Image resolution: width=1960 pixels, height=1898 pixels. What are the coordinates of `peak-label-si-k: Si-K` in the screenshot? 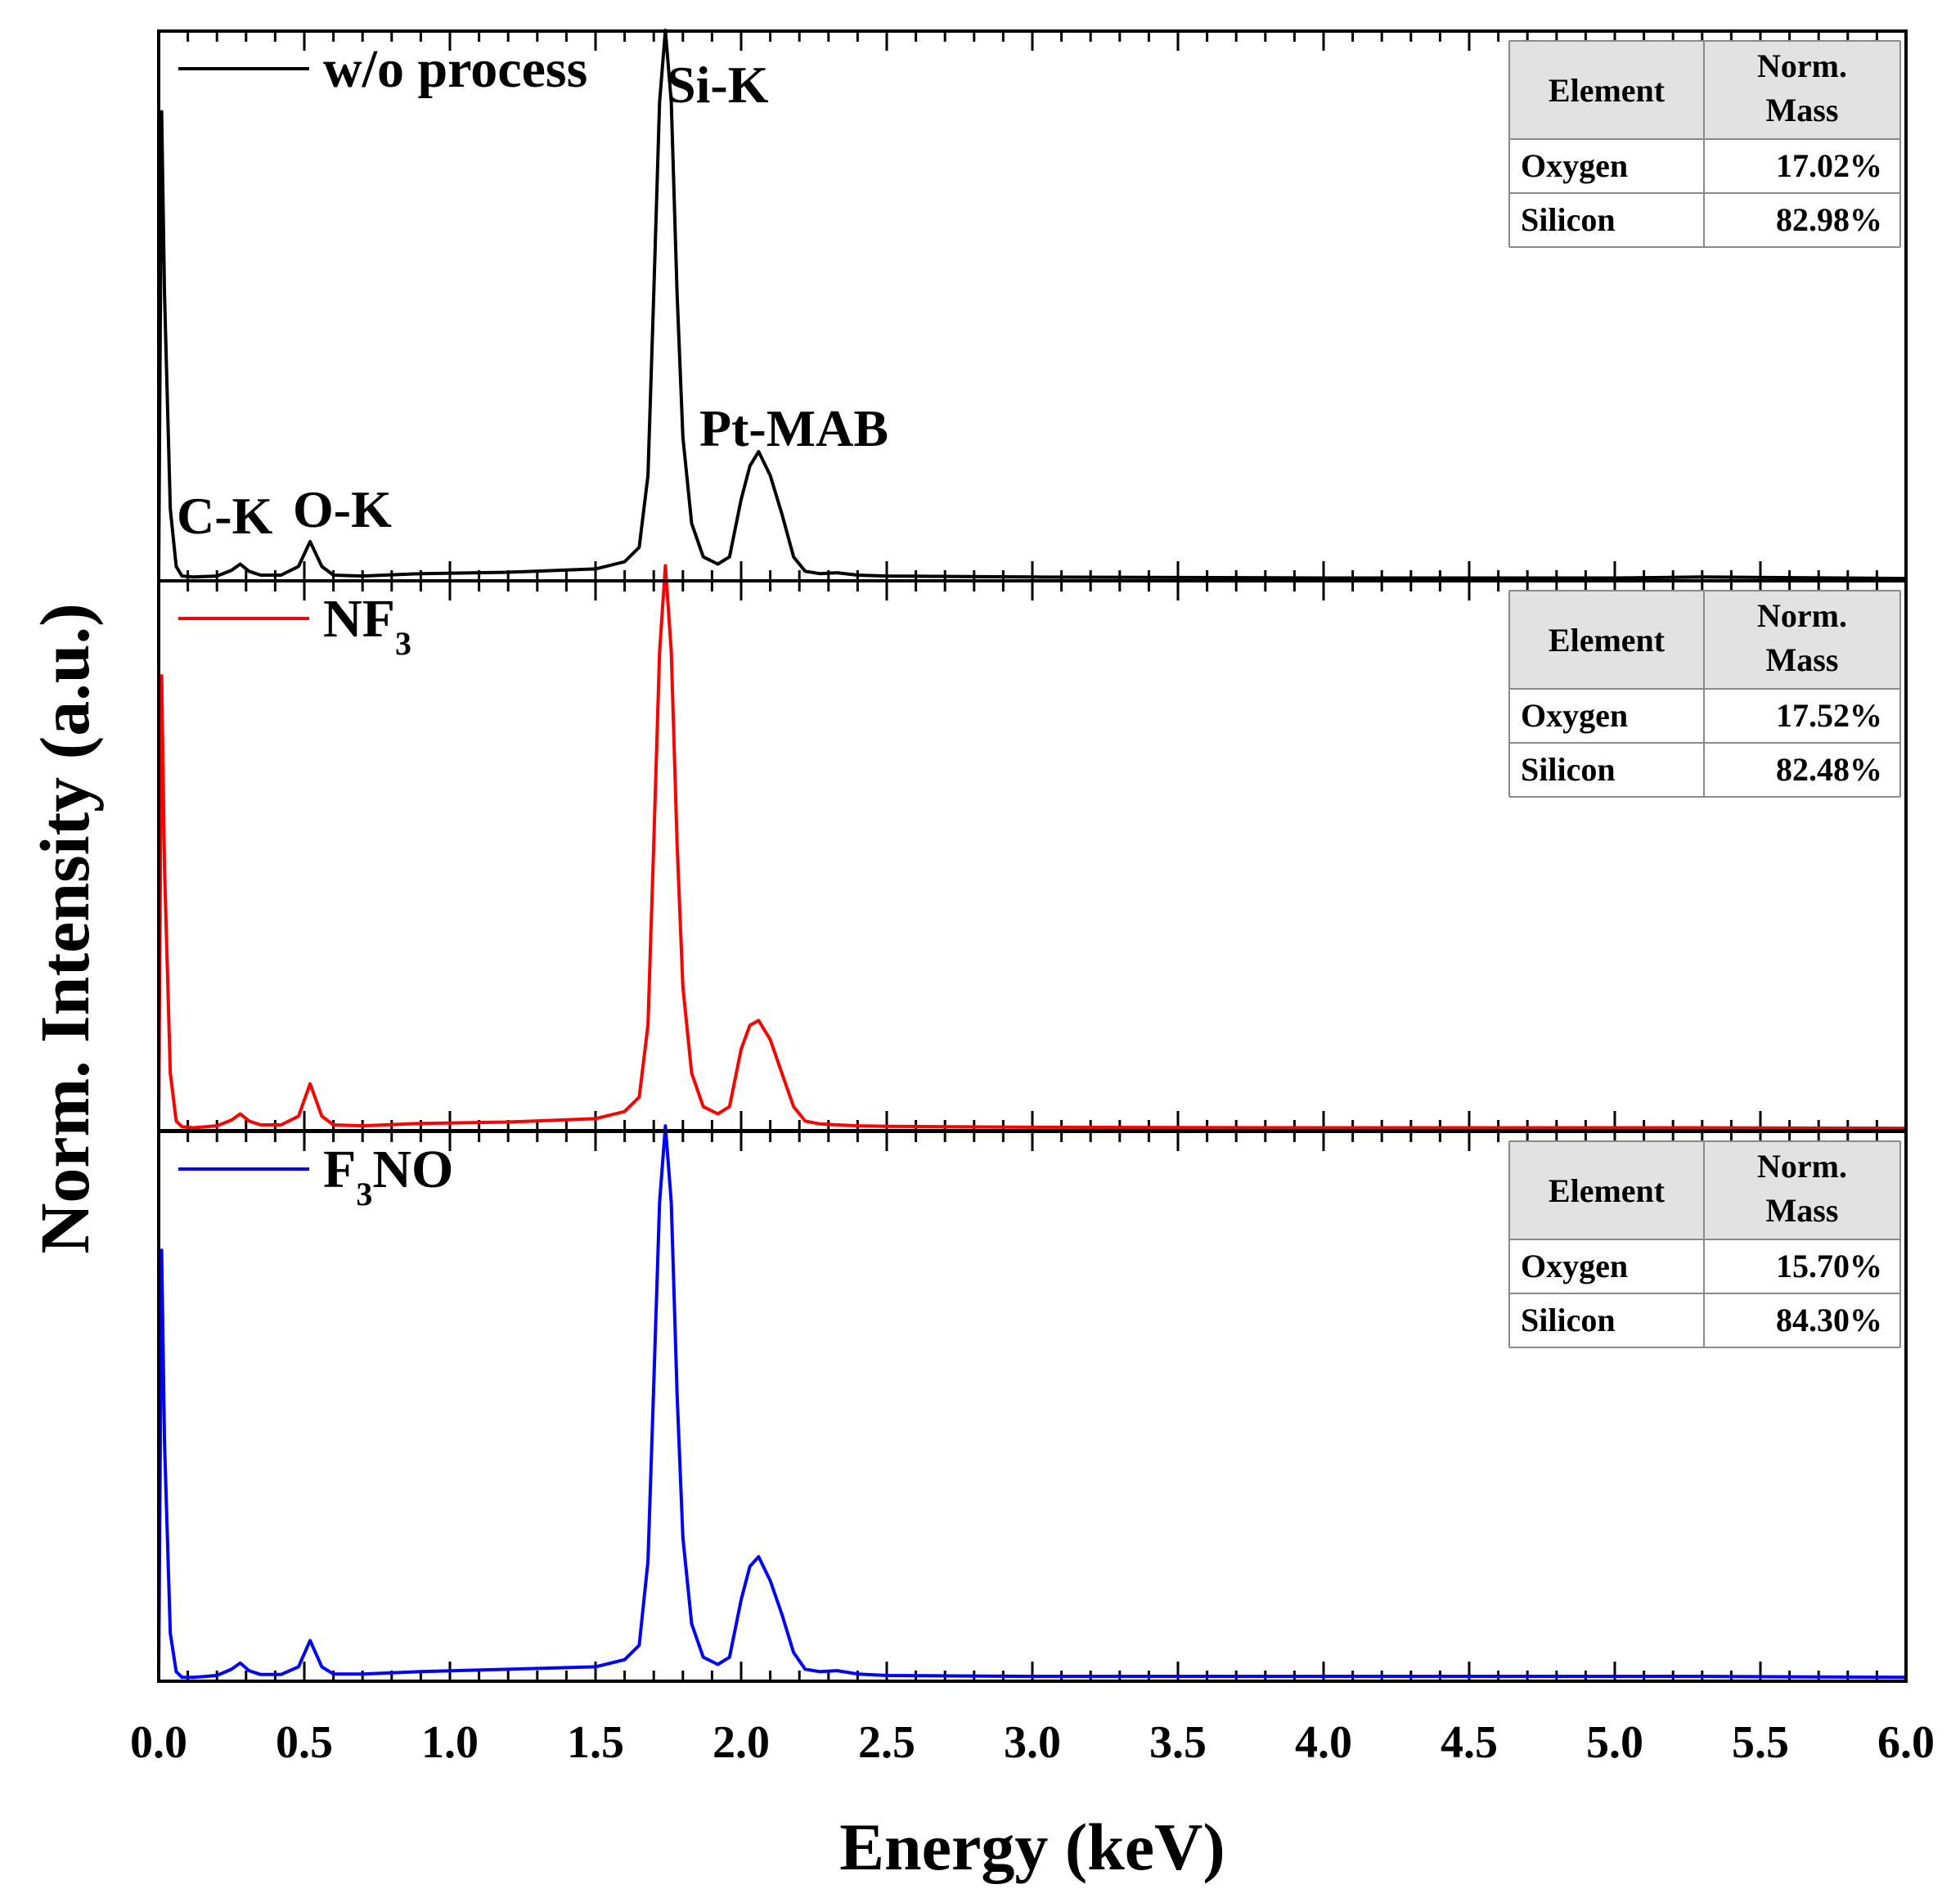 It's located at (718, 85).